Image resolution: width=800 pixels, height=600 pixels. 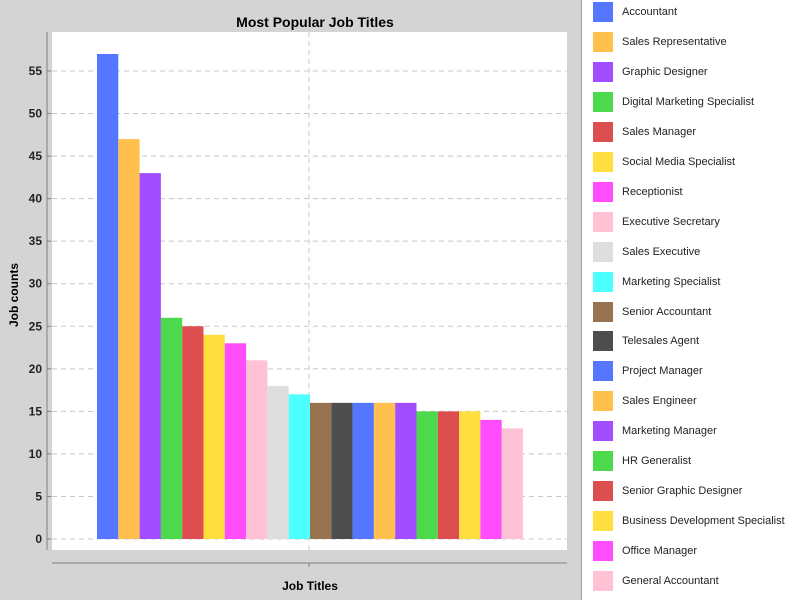 What do you see at coordinates (662, 371) in the screenshot?
I see `legend-label: Project Manager` at bounding box center [662, 371].